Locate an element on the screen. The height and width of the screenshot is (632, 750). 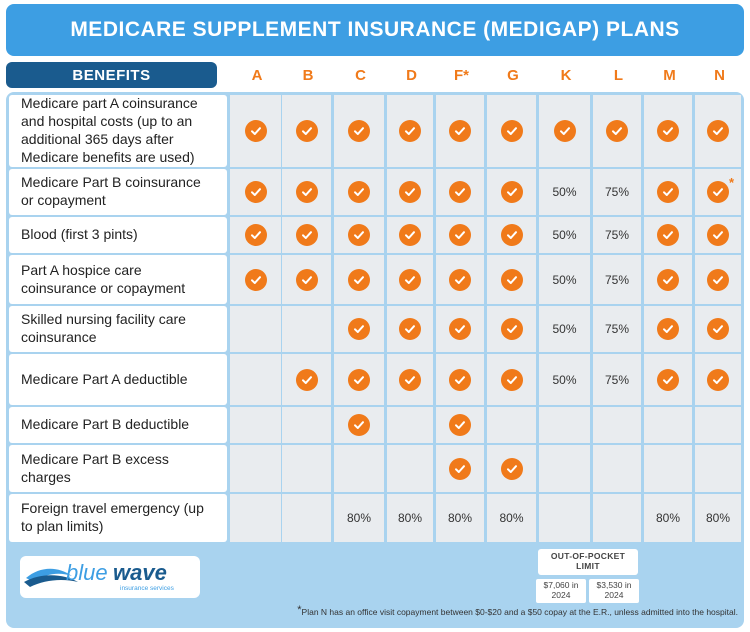
plan-header: D is located at coordinates (411, 75).